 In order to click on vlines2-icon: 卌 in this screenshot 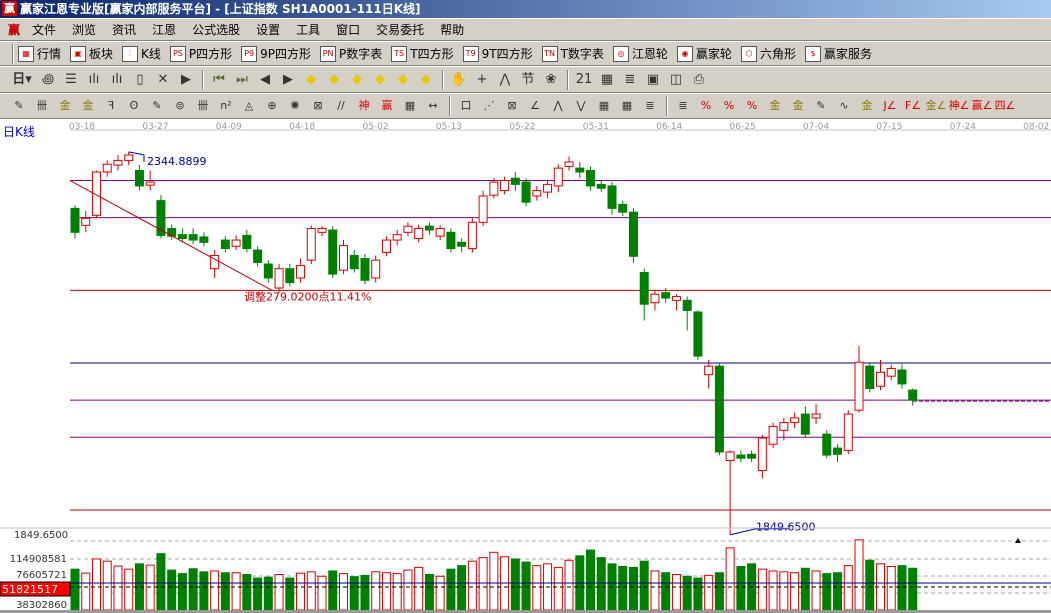, I will do `click(203, 105)`.